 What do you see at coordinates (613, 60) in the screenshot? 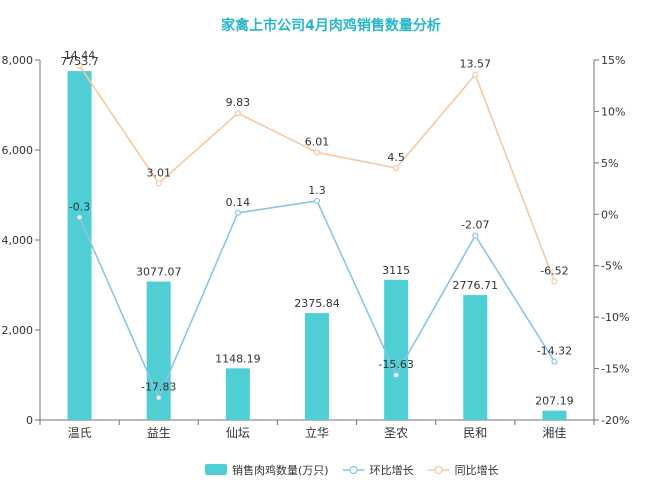
I see `right-axis-tick-label: 15%` at bounding box center [613, 60].